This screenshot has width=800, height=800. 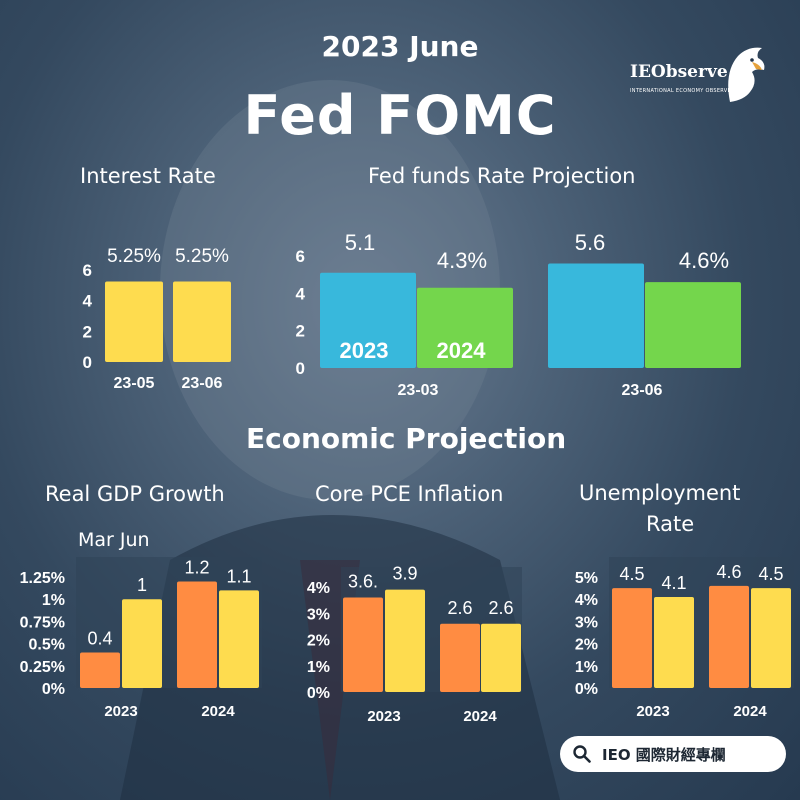 I want to click on gdp-title: Real GDP Growth, so click(x=135, y=494).